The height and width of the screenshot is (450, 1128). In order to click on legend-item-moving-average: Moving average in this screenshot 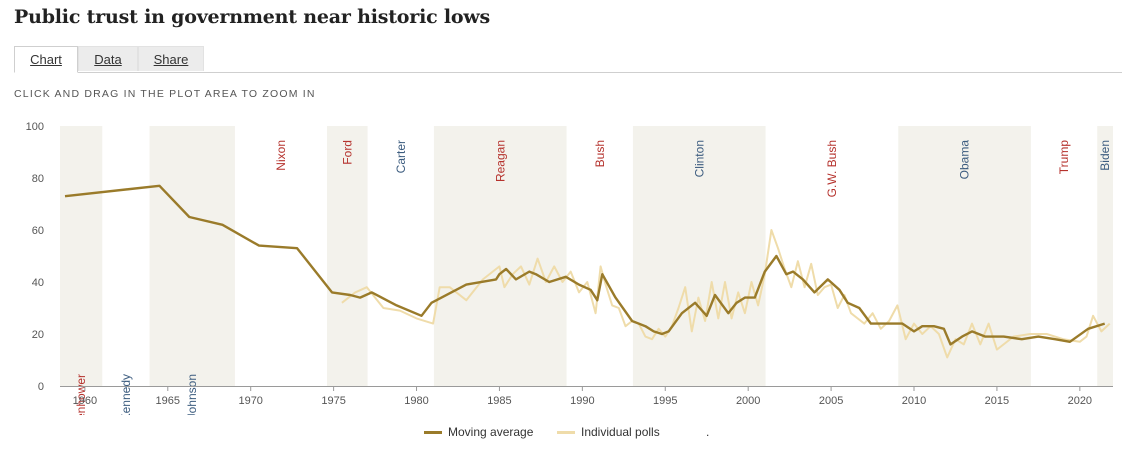, I will do `click(478, 432)`.